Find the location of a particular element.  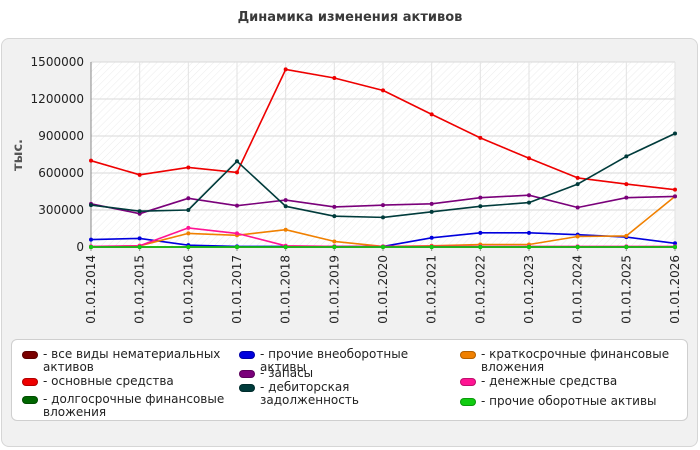

x-tick-label: 01.01.2020 is located at coordinates (383, 289).